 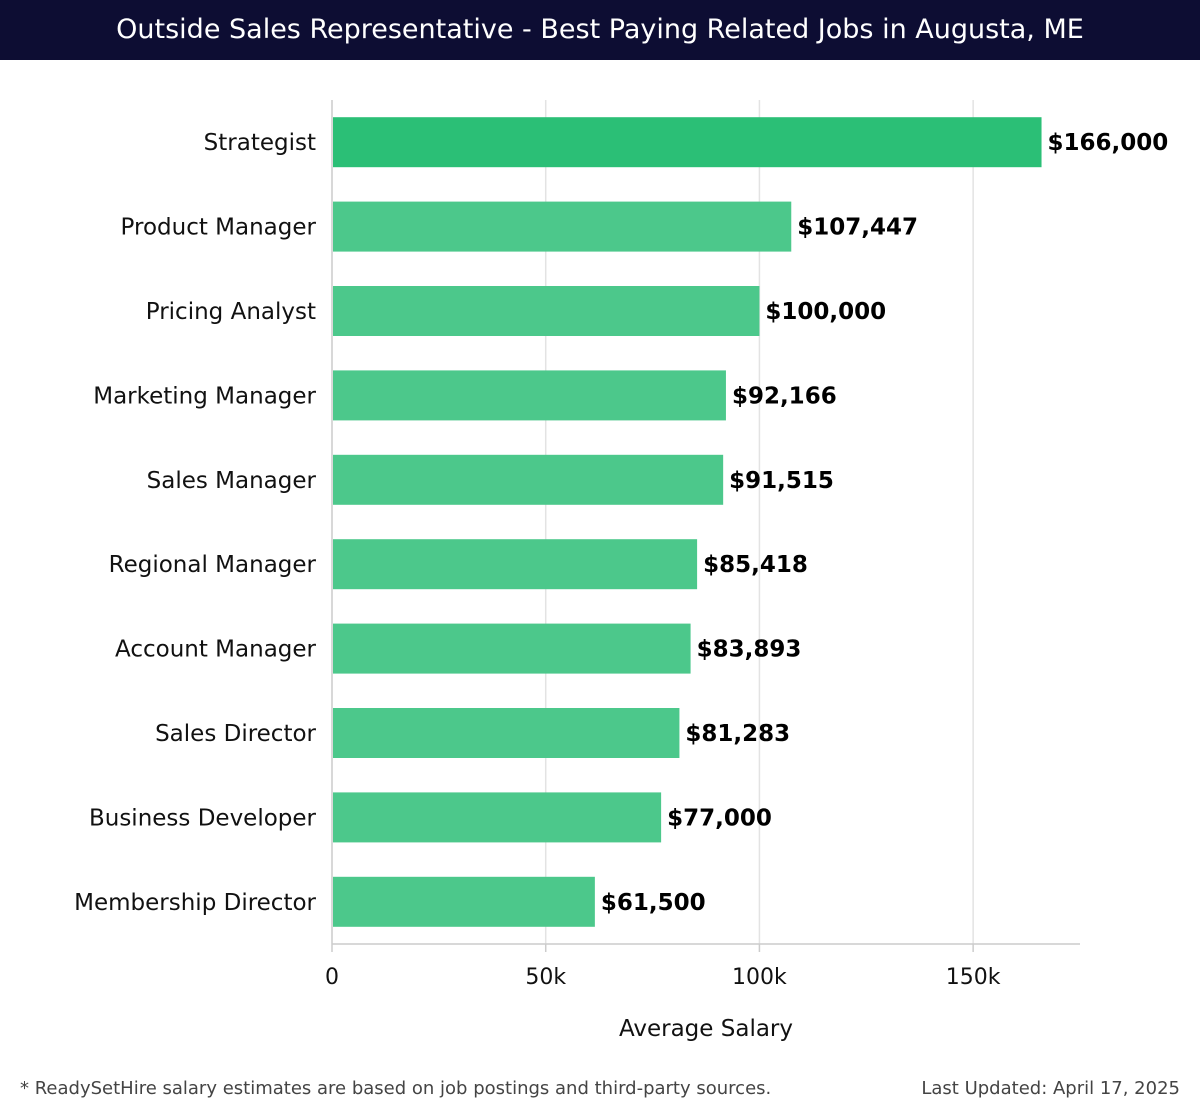 I want to click on category-label: Marketing Manager, so click(x=204, y=396).